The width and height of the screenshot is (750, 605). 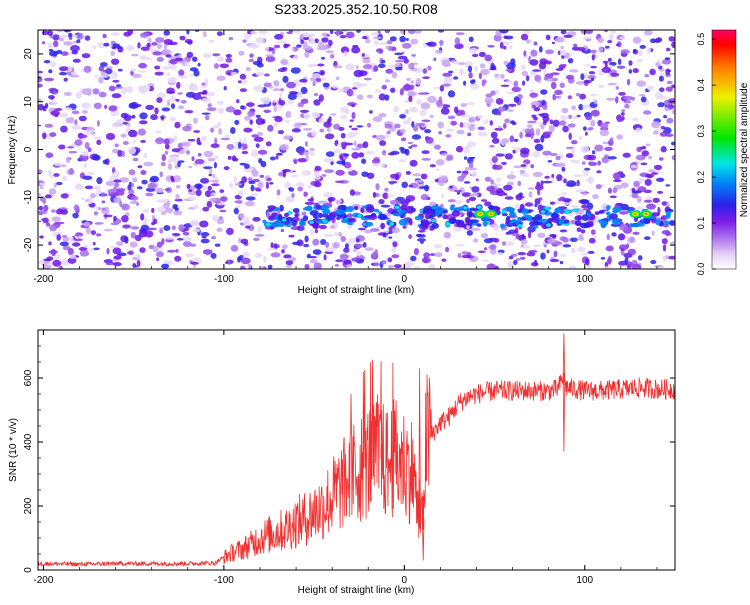 I want to click on y-tick-label: 600, so click(x=28, y=377).